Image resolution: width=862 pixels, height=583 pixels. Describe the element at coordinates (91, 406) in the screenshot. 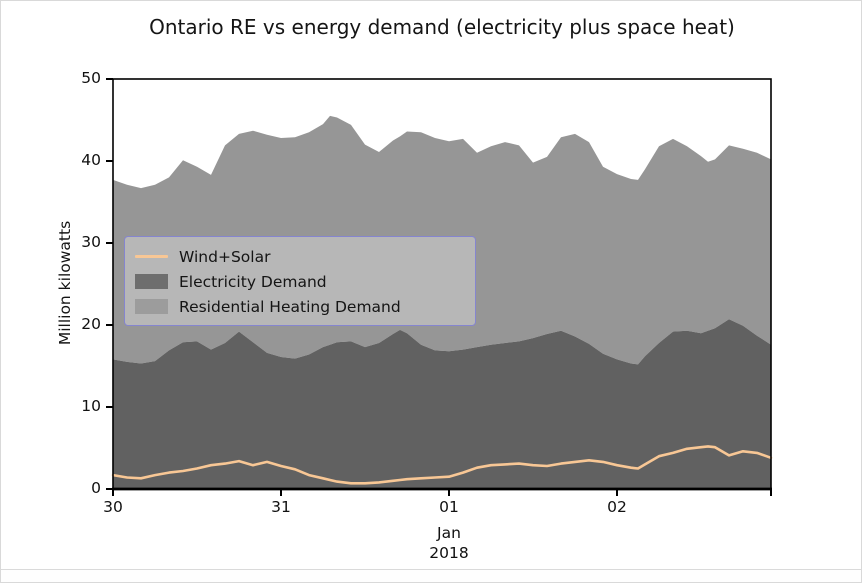

I see `y-tick-label: 10` at that location.